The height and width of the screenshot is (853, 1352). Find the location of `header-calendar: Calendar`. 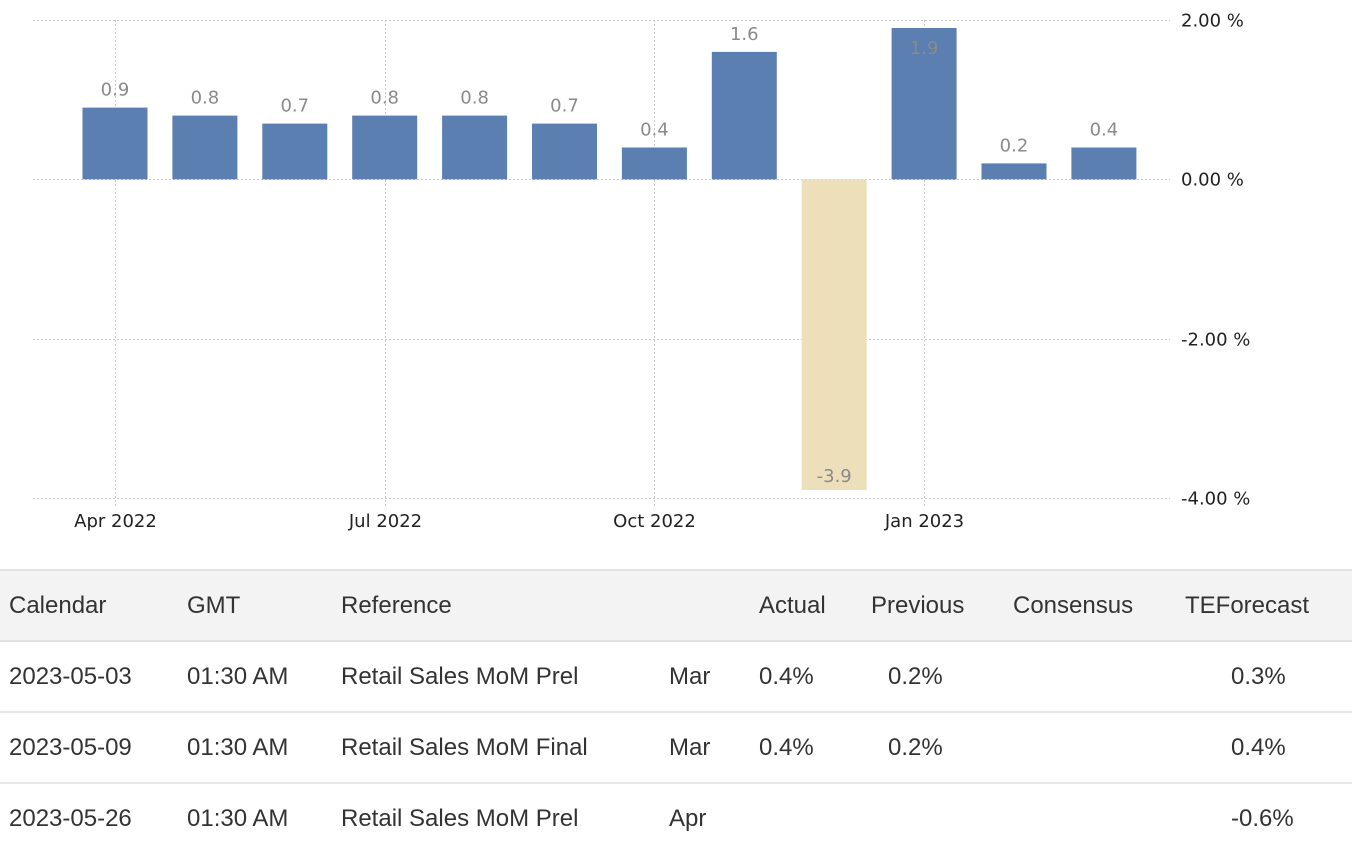

header-calendar: Calendar is located at coordinates (58, 605).